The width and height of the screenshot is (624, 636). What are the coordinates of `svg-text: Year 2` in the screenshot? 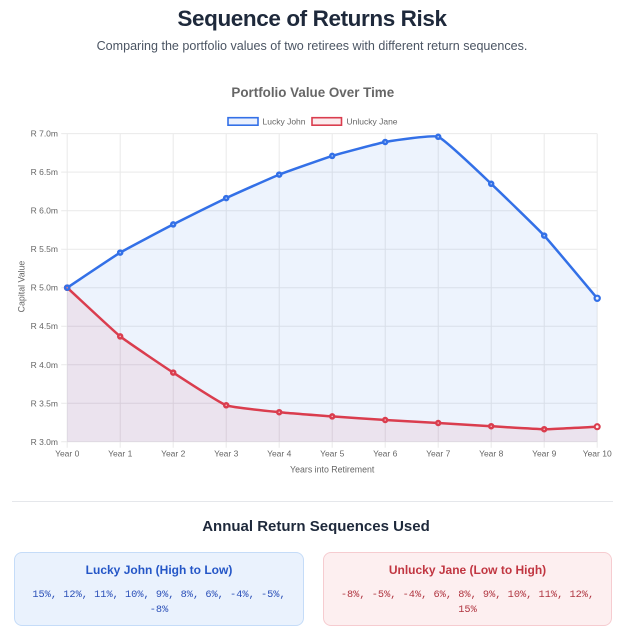 It's located at (173, 454).